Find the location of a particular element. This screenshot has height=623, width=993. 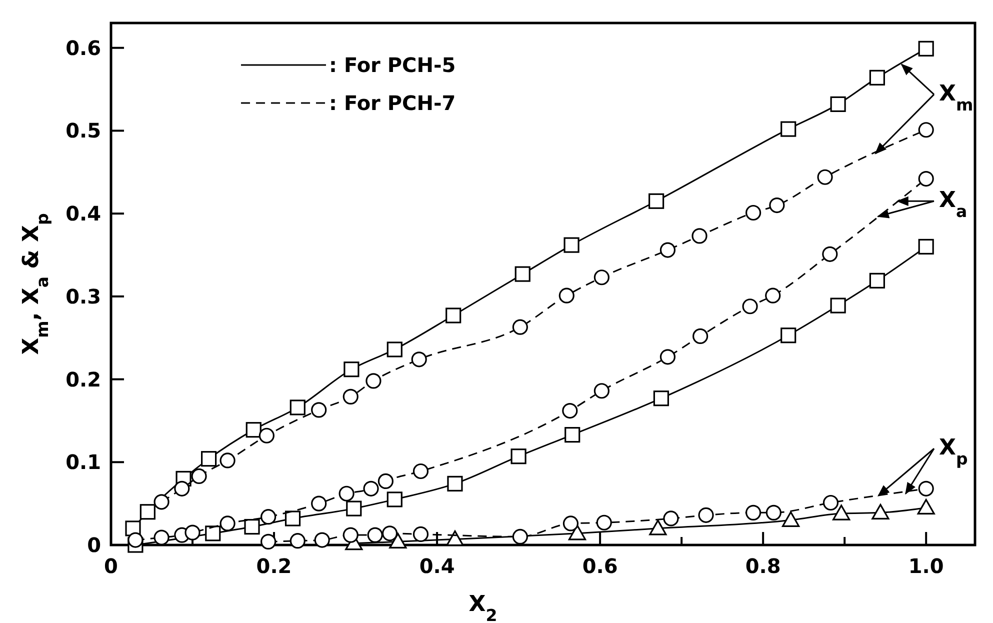

y-tick-label: 0.1 is located at coordinates (83, 462).